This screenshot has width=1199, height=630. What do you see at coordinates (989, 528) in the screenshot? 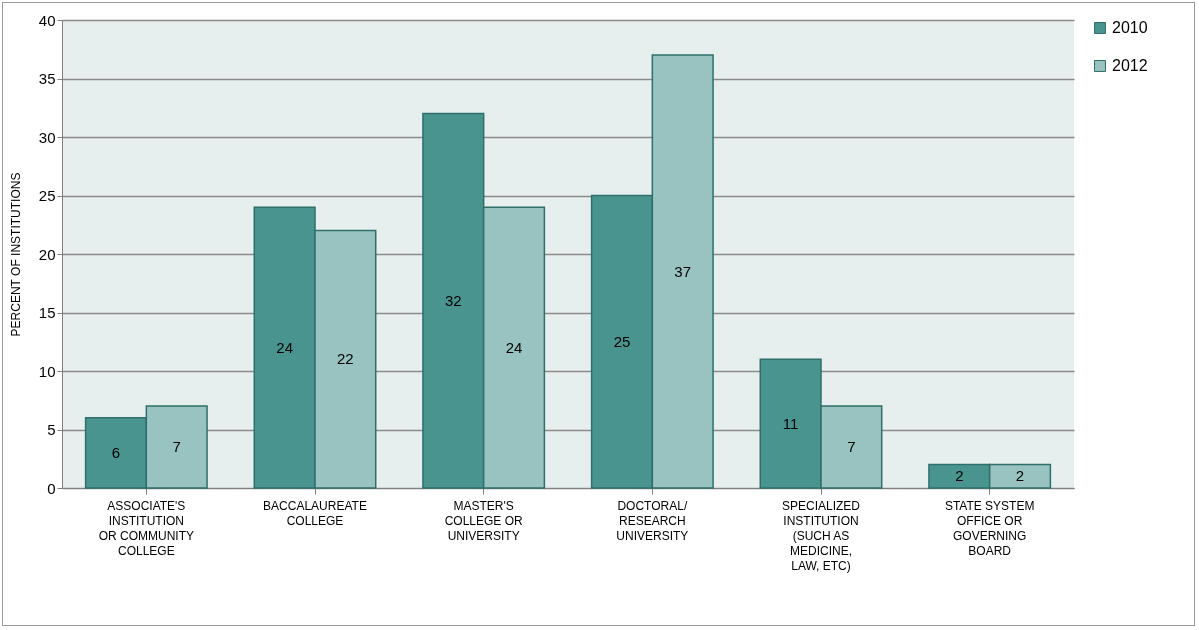
I see `x-tick-label: STATE SYSTEM OFFICE OR GOVERNING BOARD` at bounding box center [989, 528].